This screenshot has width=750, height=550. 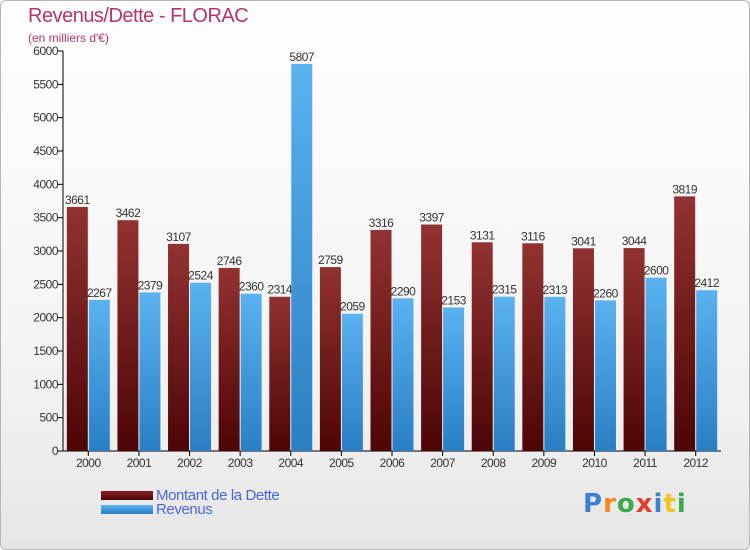 What do you see at coordinates (100, 293) in the screenshot?
I see `value-label-revenue: 2267` at bounding box center [100, 293].